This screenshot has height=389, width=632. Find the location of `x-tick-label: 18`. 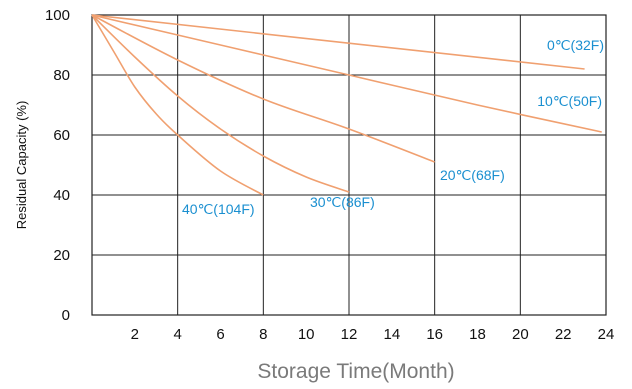

x-tick-label: 18 is located at coordinates (477, 334).